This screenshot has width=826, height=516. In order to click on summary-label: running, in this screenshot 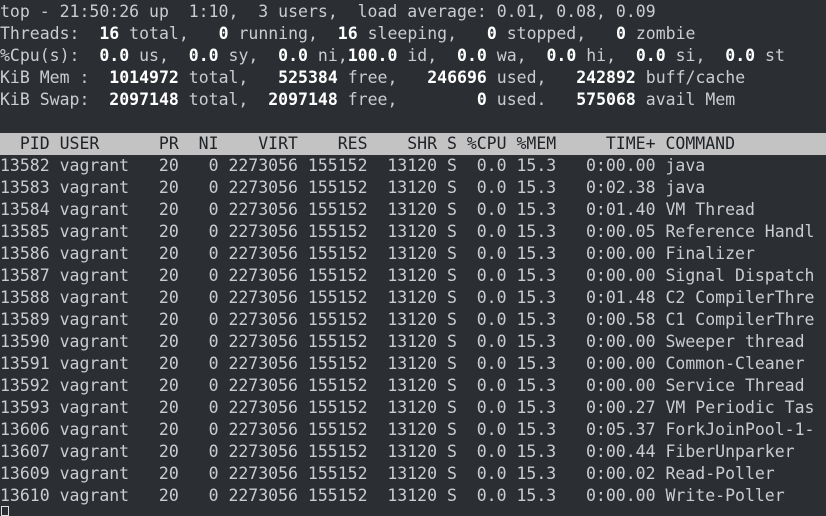, I will do `click(278, 33)`.